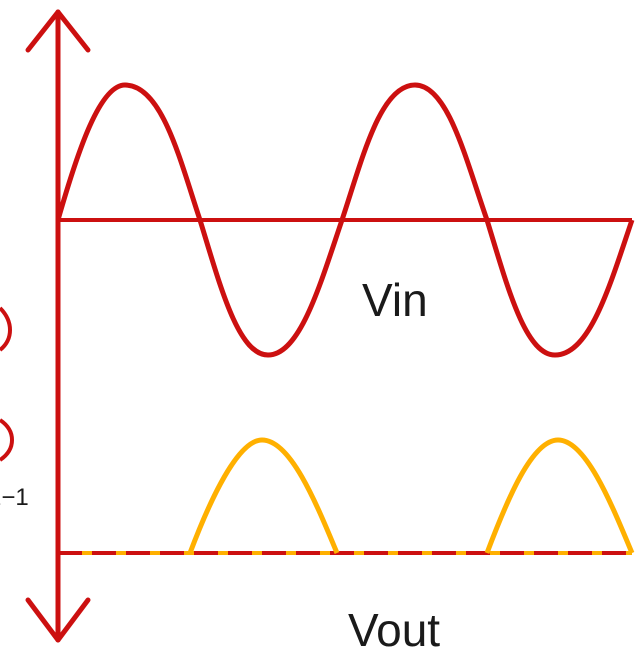  Describe the element at coordinates (394, 628) in the screenshot. I see `vout-label: Vout` at that location.